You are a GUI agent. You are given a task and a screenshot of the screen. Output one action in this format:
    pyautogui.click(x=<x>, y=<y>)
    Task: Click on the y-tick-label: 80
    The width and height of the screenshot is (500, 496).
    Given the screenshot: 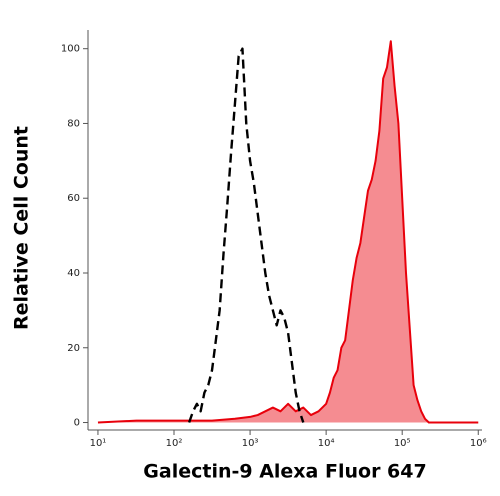 What is the action you would take?
    pyautogui.click(x=73, y=123)
    